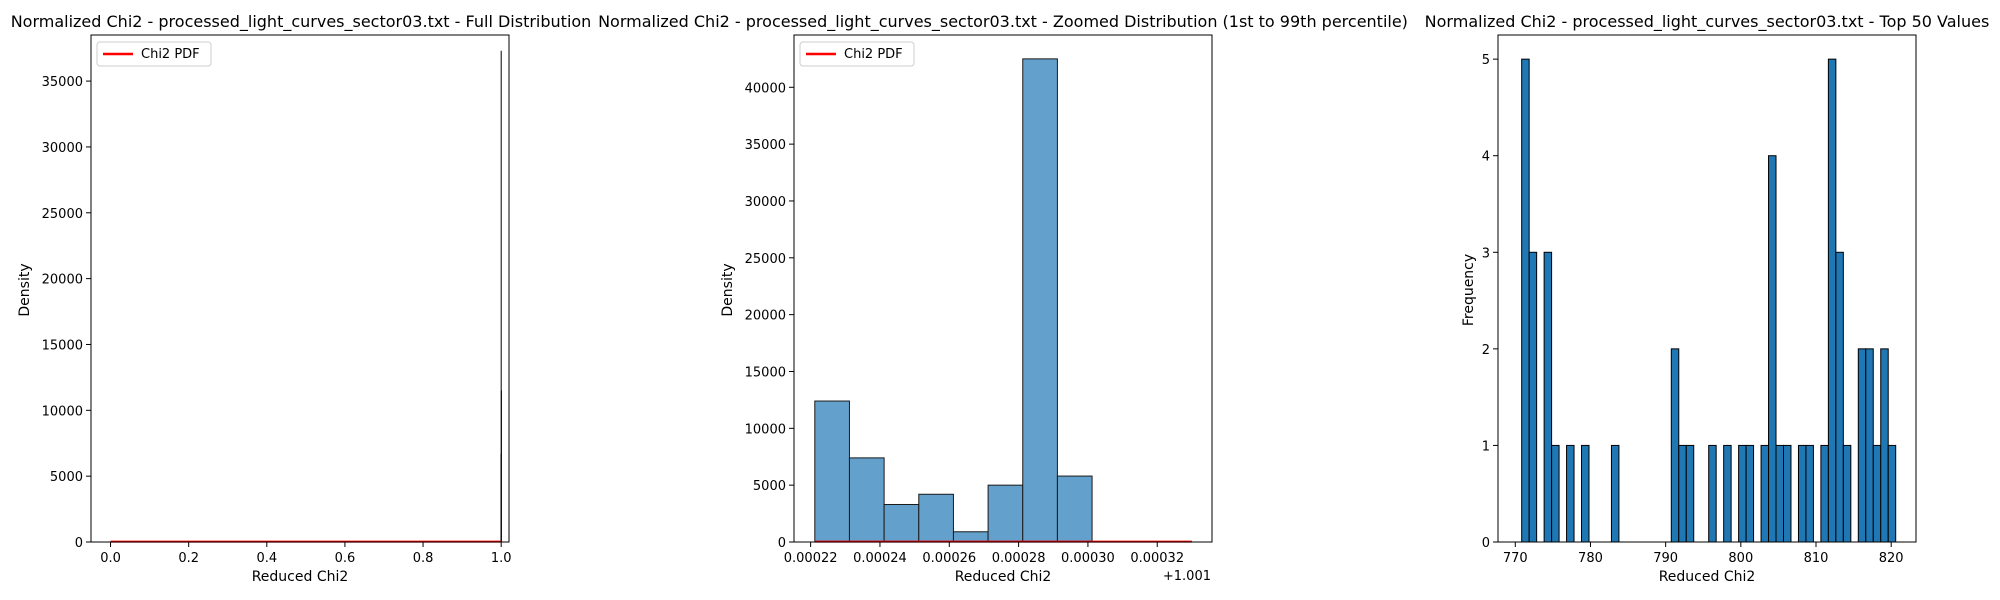  What do you see at coordinates (1019, 558) in the screenshot?
I see `x-tick-label: 0.00028` at bounding box center [1019, 558].